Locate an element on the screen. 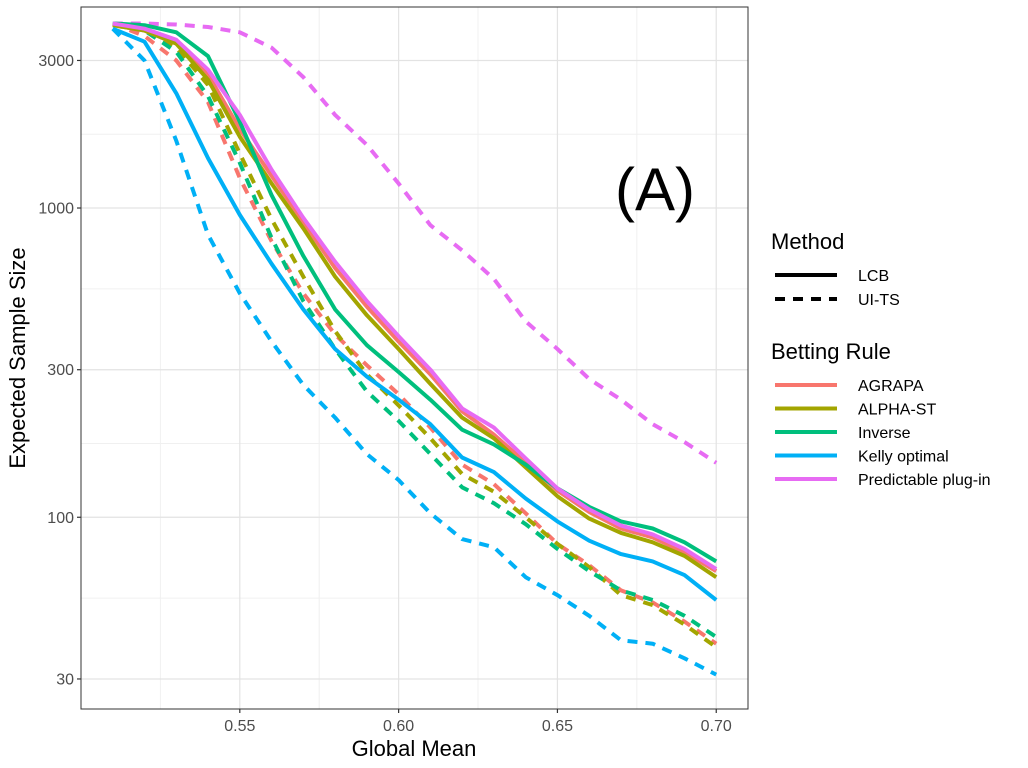  y-axis-title: Expected Sample Size is located at coordinates (17, 357).